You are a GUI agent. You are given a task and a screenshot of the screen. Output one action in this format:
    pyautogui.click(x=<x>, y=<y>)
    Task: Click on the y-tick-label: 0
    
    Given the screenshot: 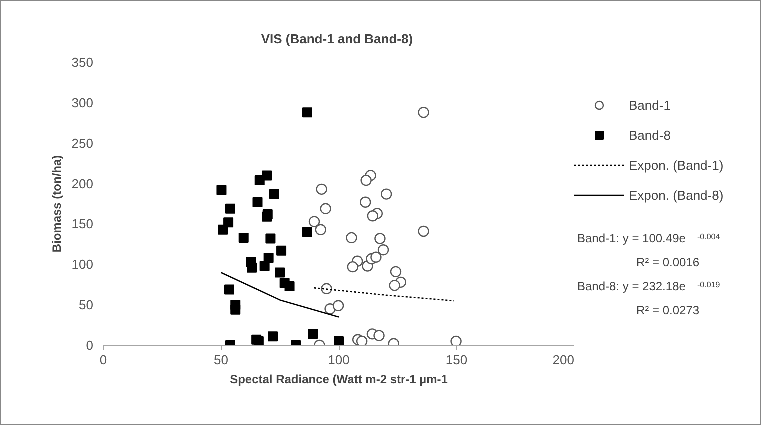 What is the action you would take?
    pyautogui.click(x=90, y=345)
    